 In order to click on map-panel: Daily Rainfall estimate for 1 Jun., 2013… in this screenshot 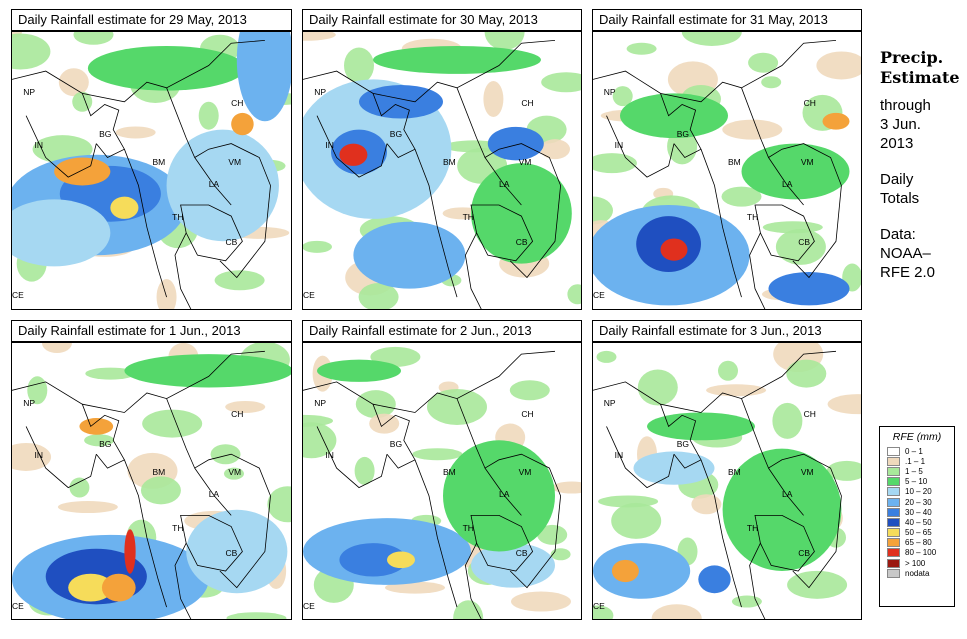, I will do `click(151, 470)`.